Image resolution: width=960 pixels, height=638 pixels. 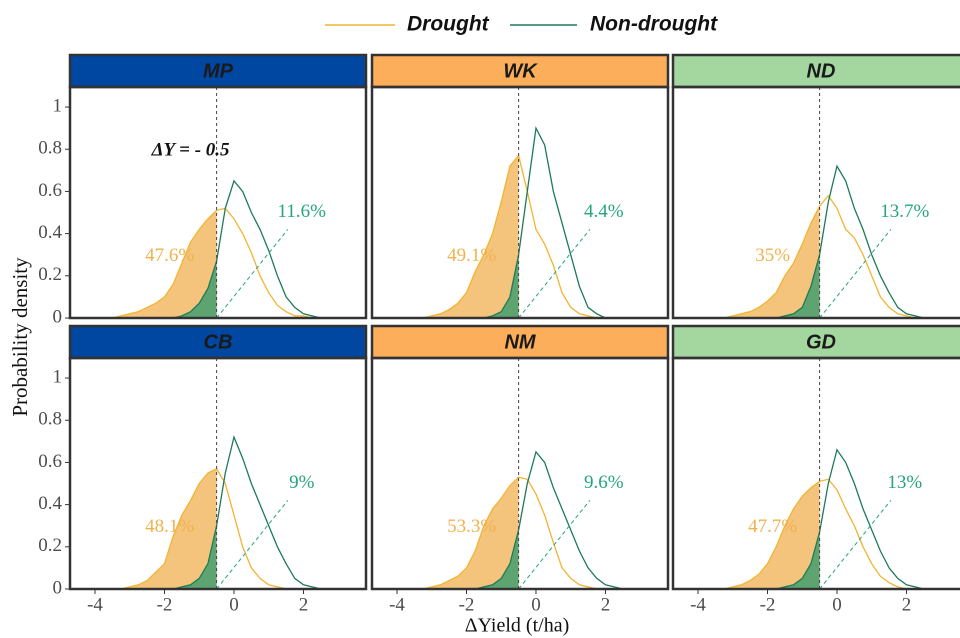 What do you see at coordinates (604, 482) in the screenshot?
I see `share-label: 9.6%` at bounding box center [604, 482].